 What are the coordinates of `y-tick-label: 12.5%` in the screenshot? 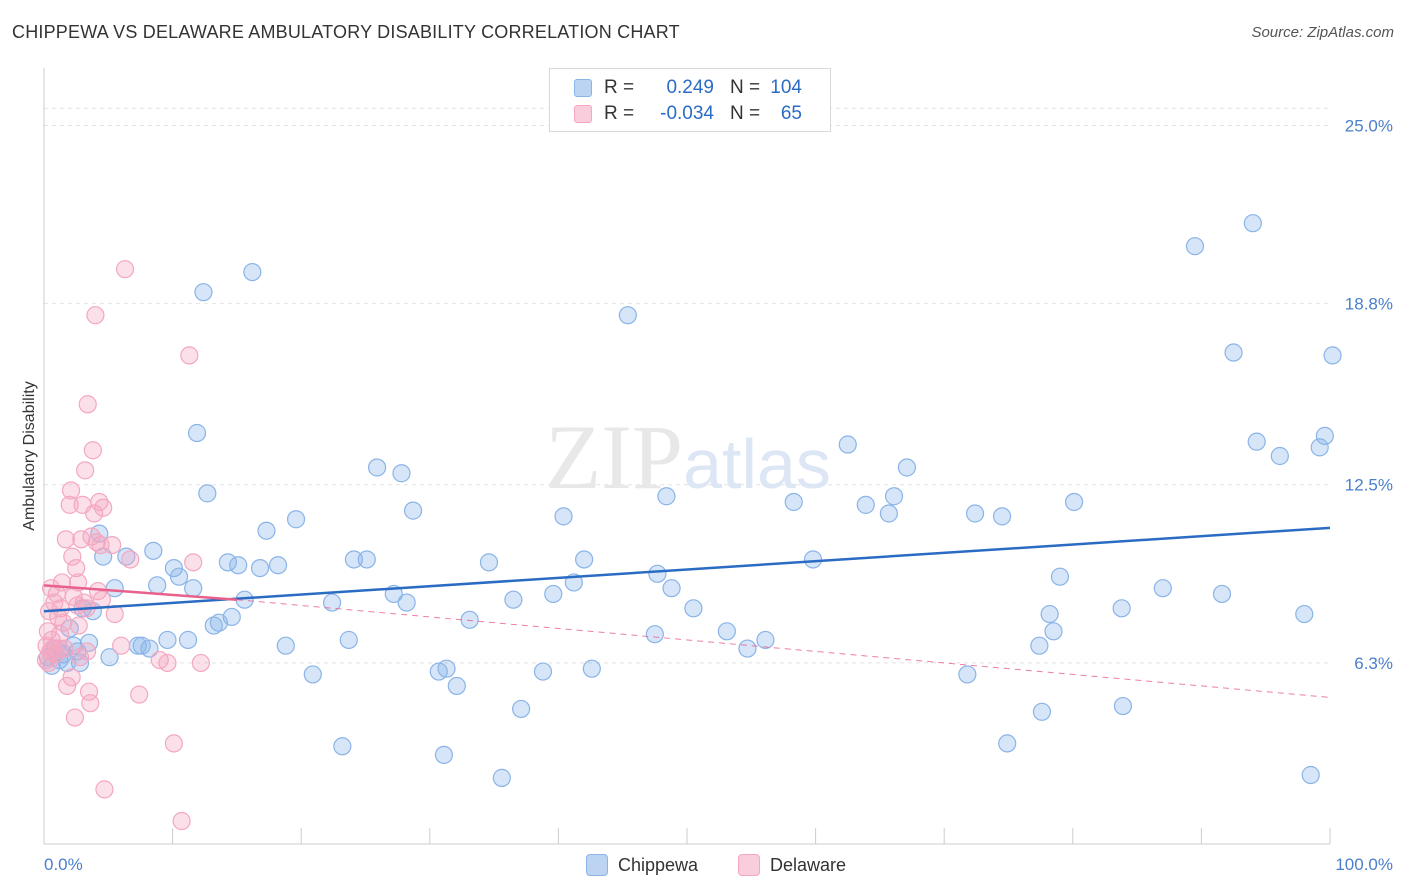 It's located at (1369, 485).